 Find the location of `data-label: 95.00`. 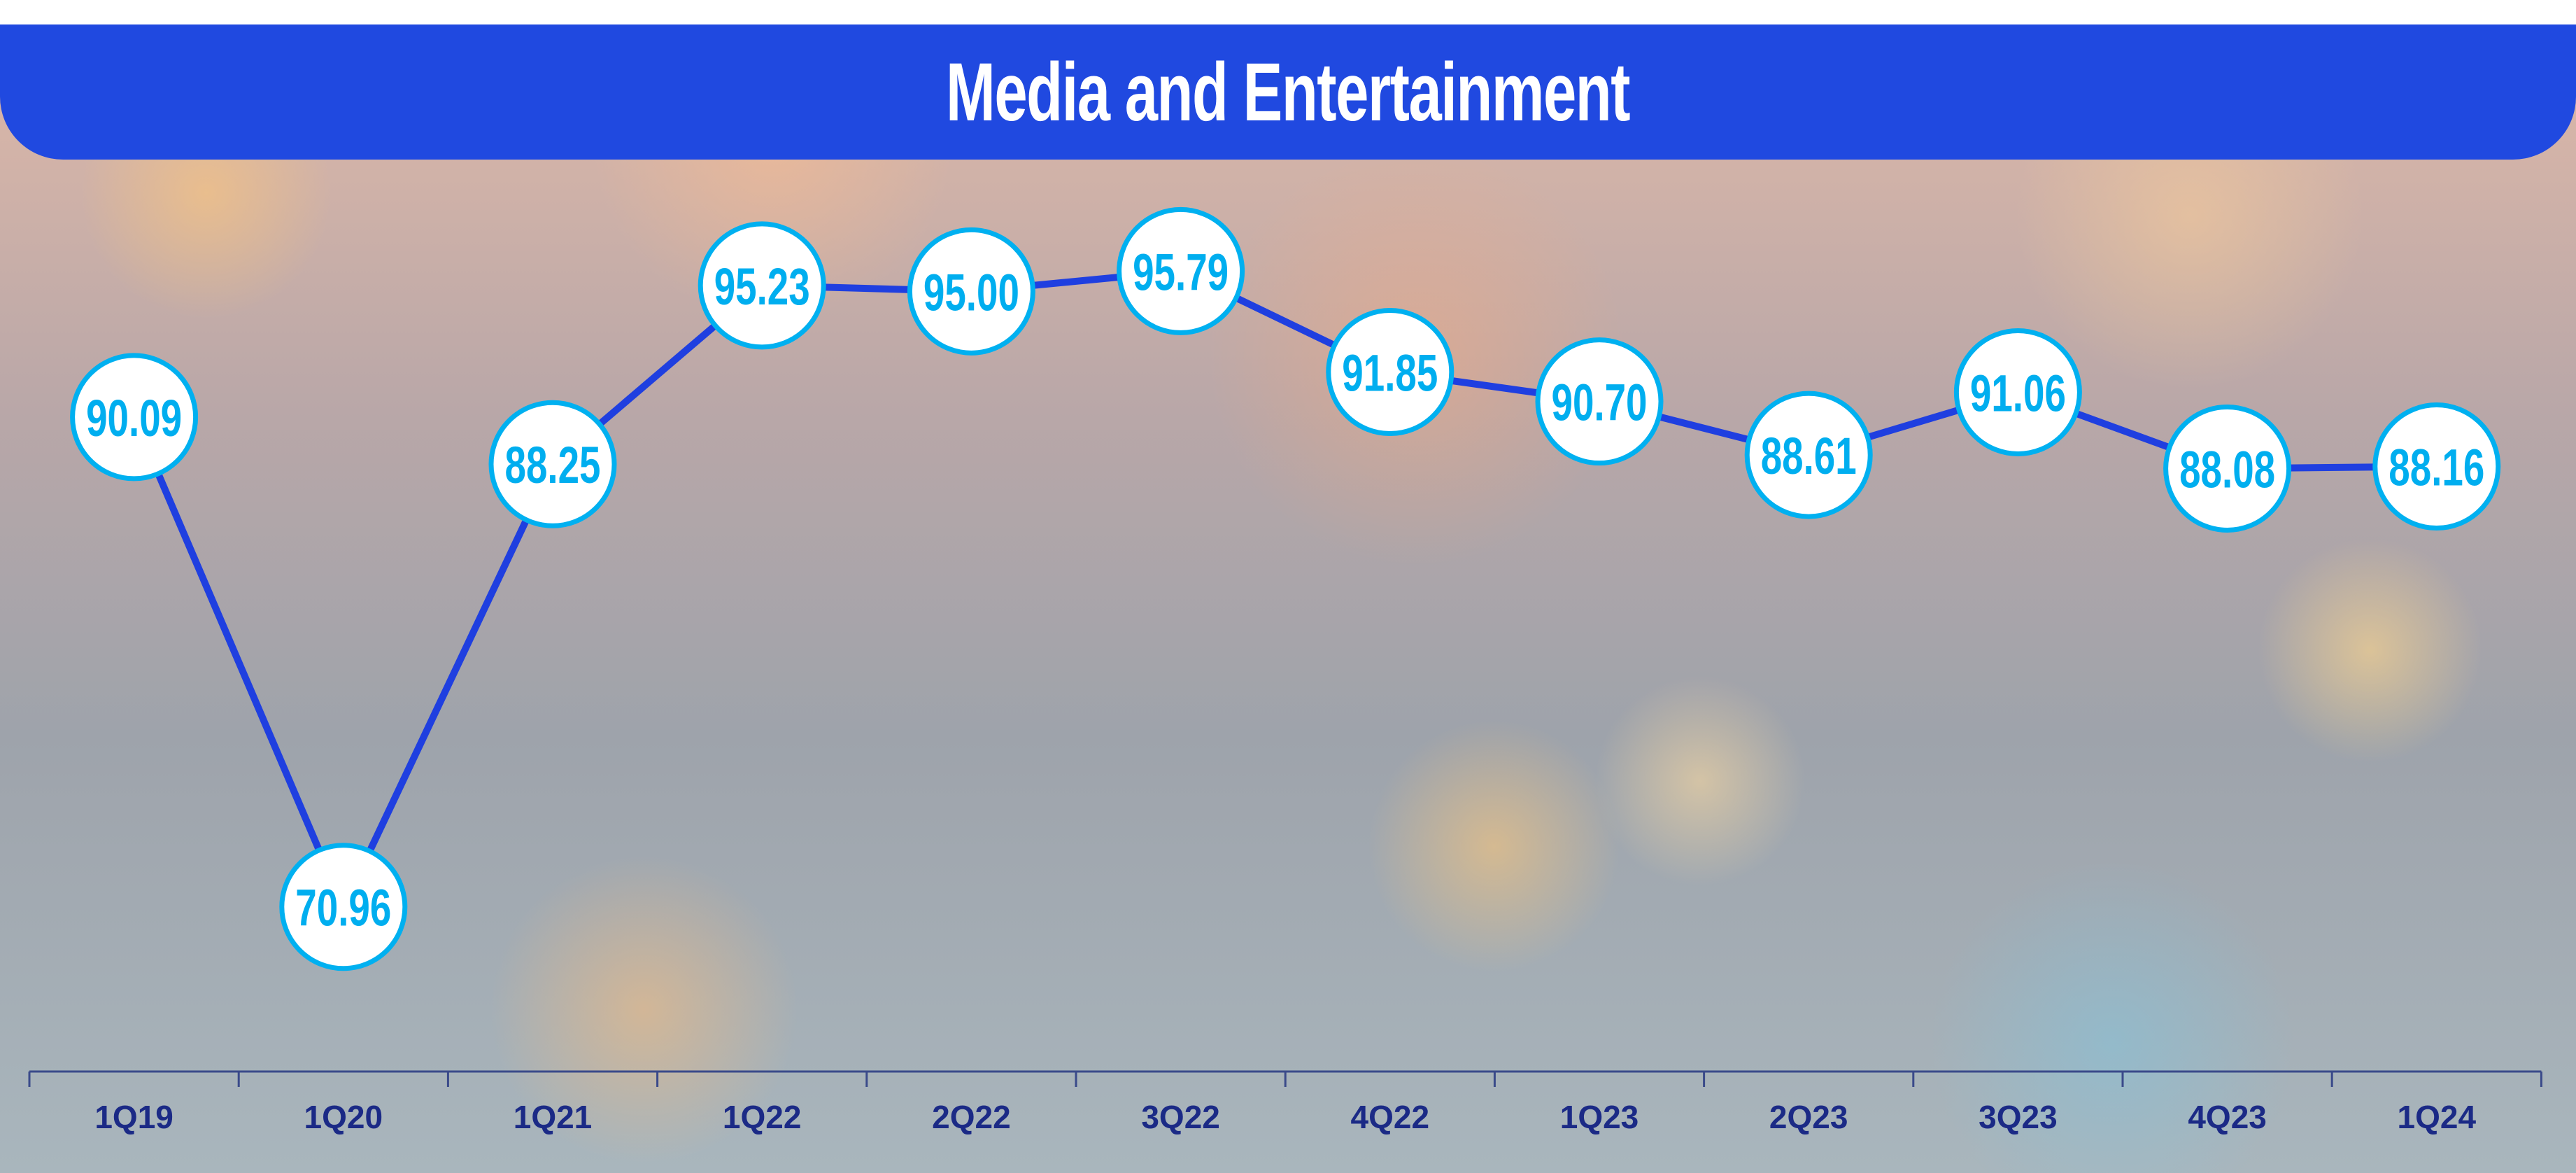

data-label: 95.00 is located at coordinates (971, 292).